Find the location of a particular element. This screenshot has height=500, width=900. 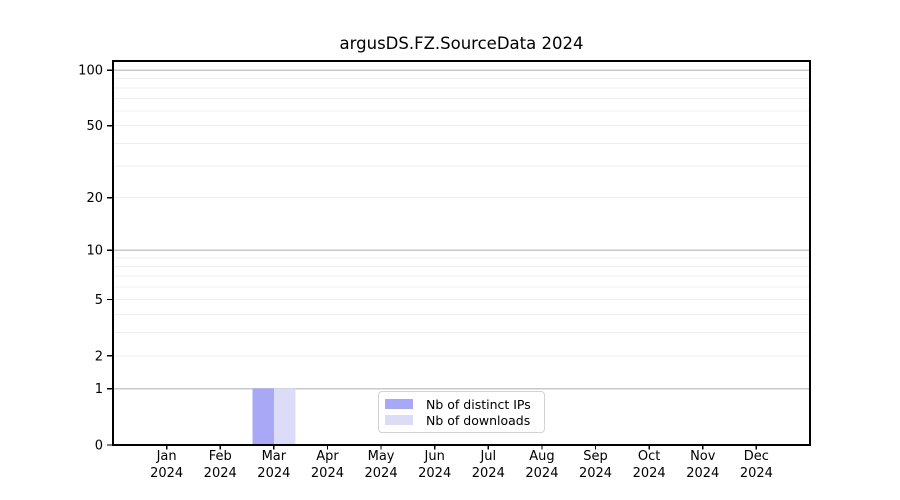

x-tick-label-month: Feb is located at coordinates (220, 456).